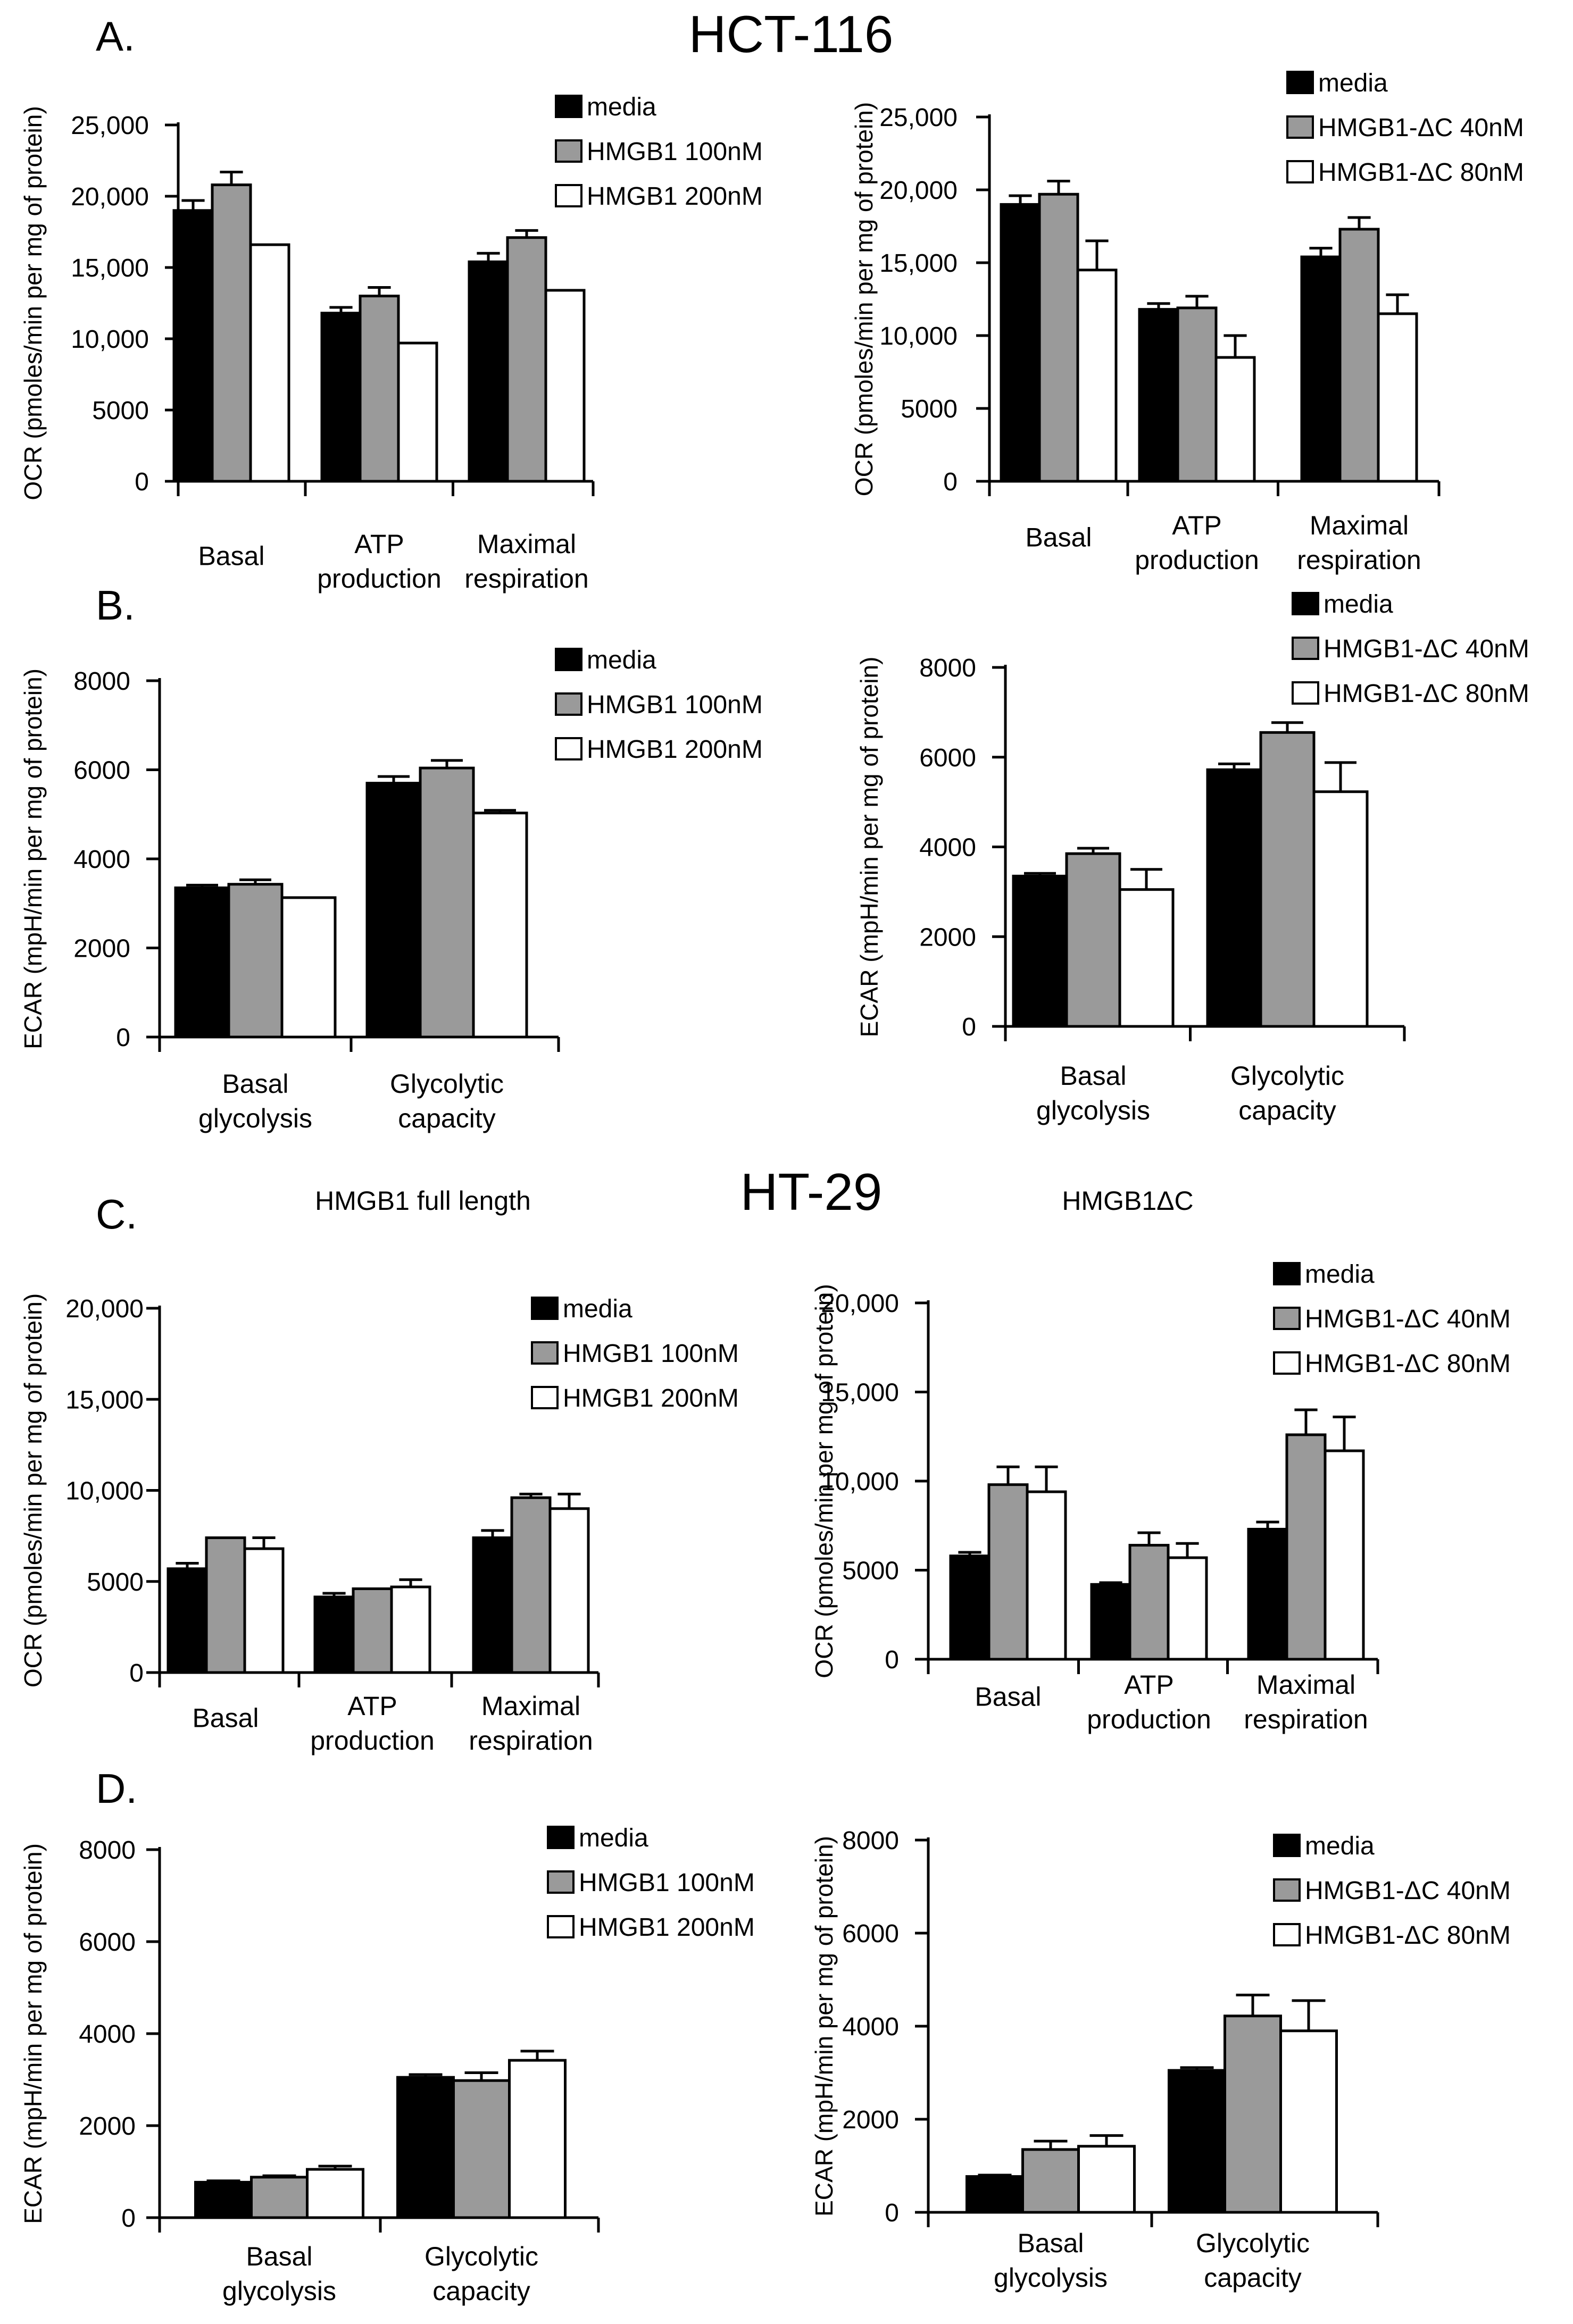 The image size is (1573, 2324). I want to click on panel-label-b: B., so click(116, 606).